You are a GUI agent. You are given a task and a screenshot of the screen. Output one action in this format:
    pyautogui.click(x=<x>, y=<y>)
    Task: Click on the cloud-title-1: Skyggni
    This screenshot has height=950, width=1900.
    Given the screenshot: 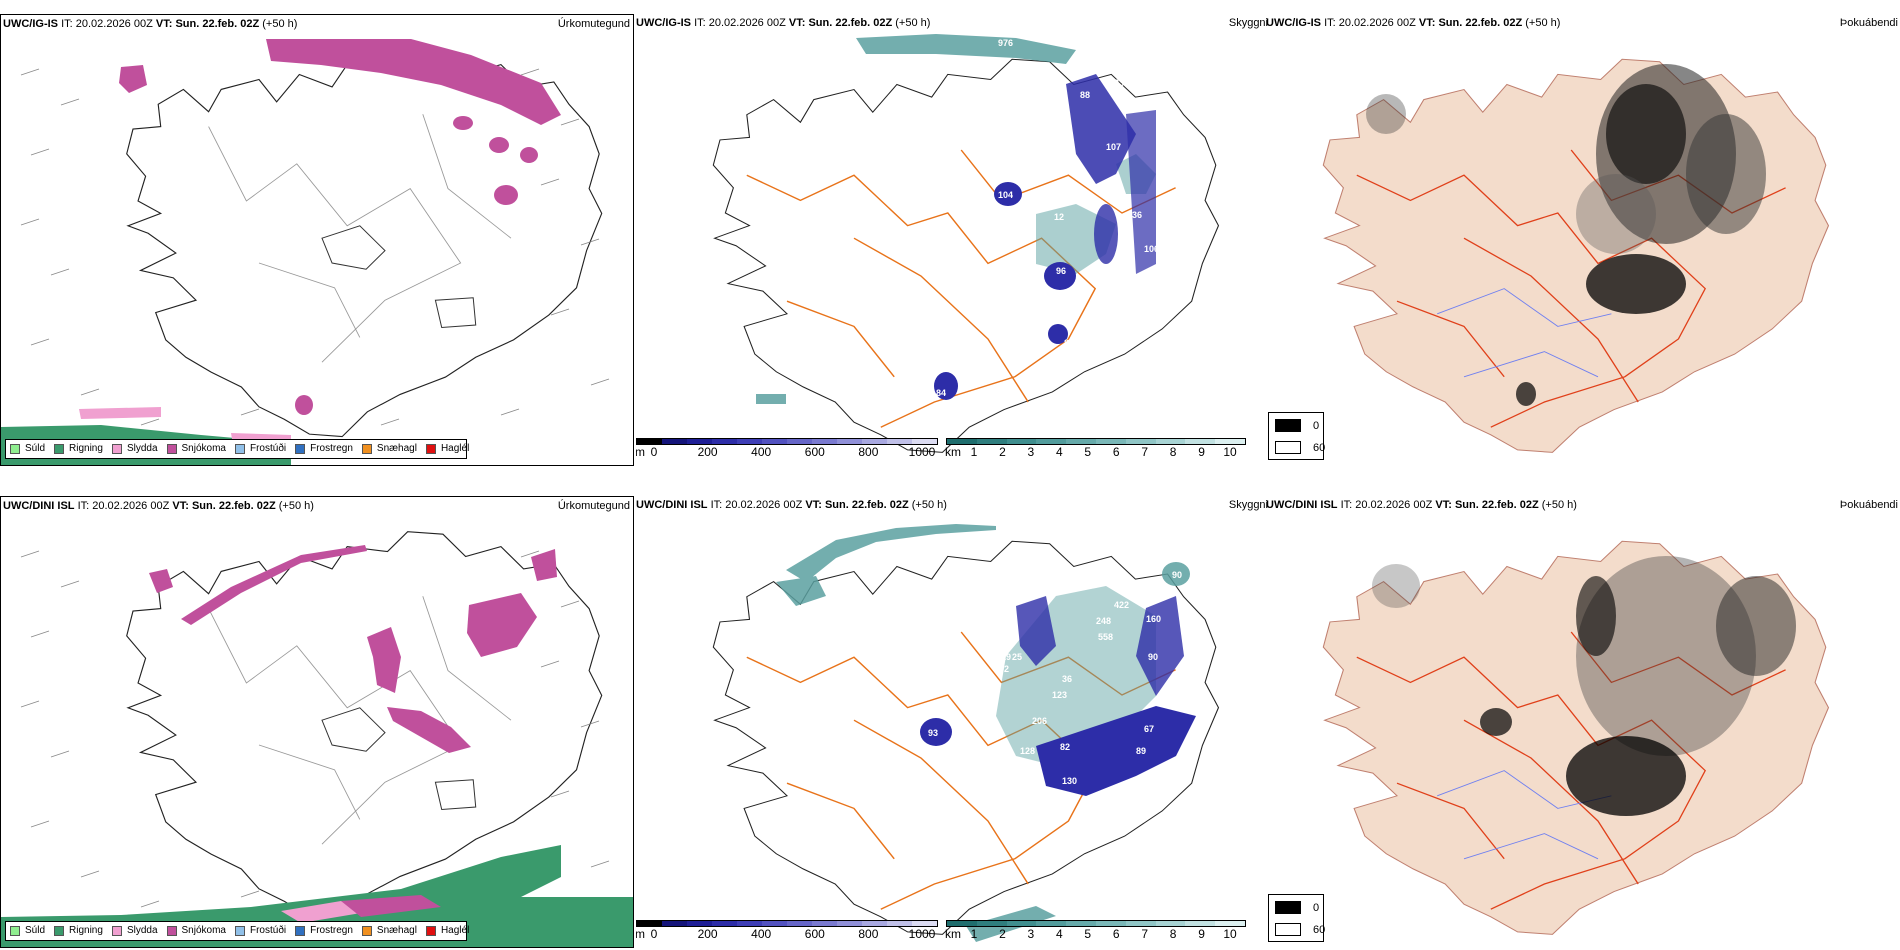 What is the action you would take?
    pyautogui.click(x=1248, y=23)
    